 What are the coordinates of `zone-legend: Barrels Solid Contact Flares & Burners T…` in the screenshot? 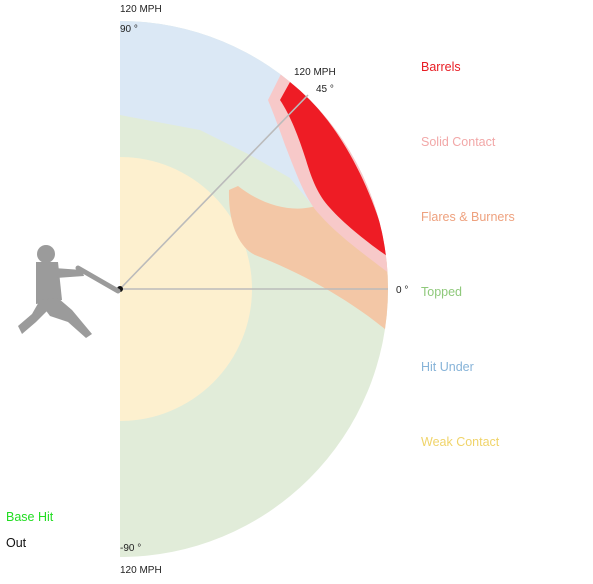 It's located at (468, 254).